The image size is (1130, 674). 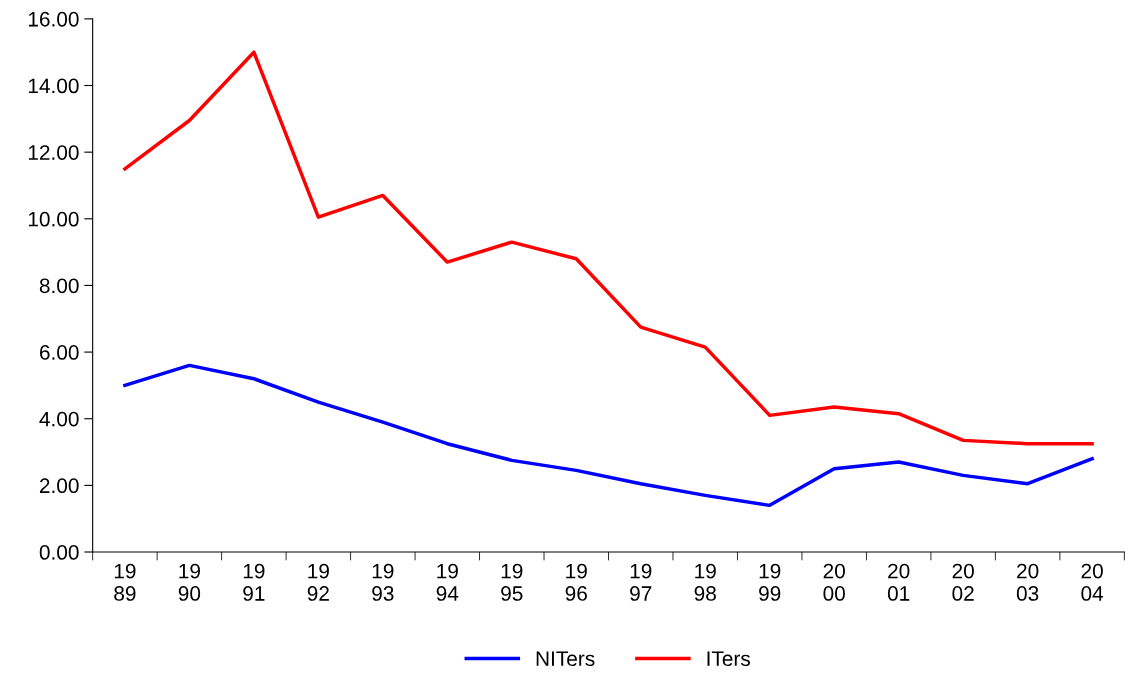 What do you see at coordinates (189, 582) in the screenshot?
I see `x-tick-label: 19 90` at bounding box center [189, 582].